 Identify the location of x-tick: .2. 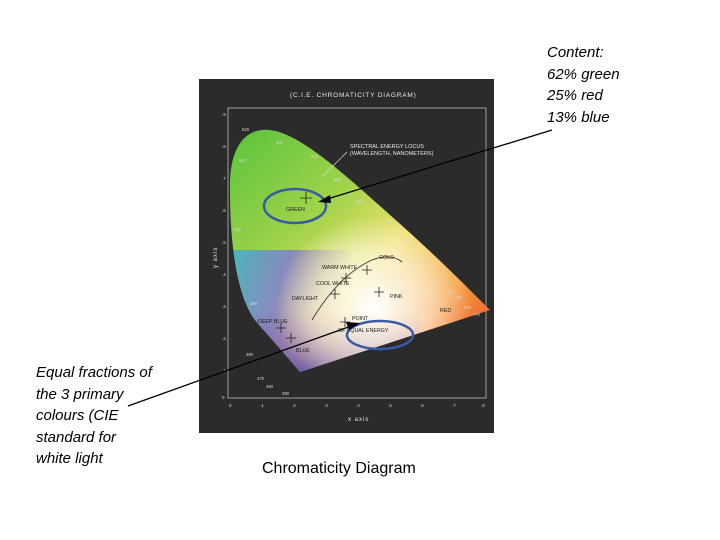
(294, 405).